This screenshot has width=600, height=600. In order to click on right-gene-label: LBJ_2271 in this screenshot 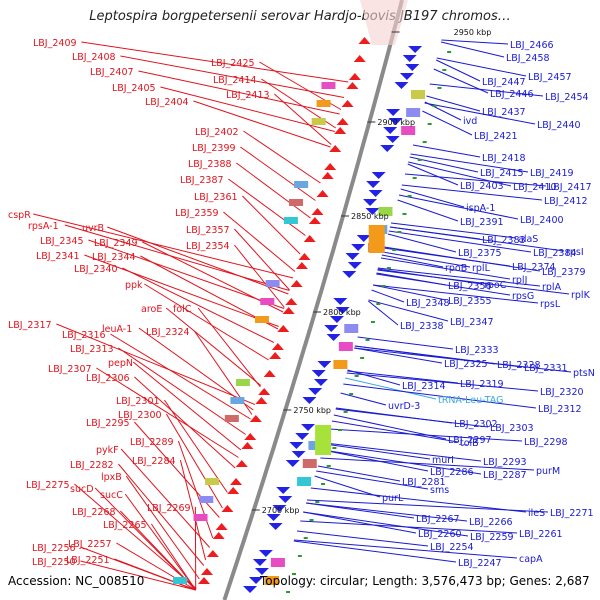, I will do `click(572, 513)`.